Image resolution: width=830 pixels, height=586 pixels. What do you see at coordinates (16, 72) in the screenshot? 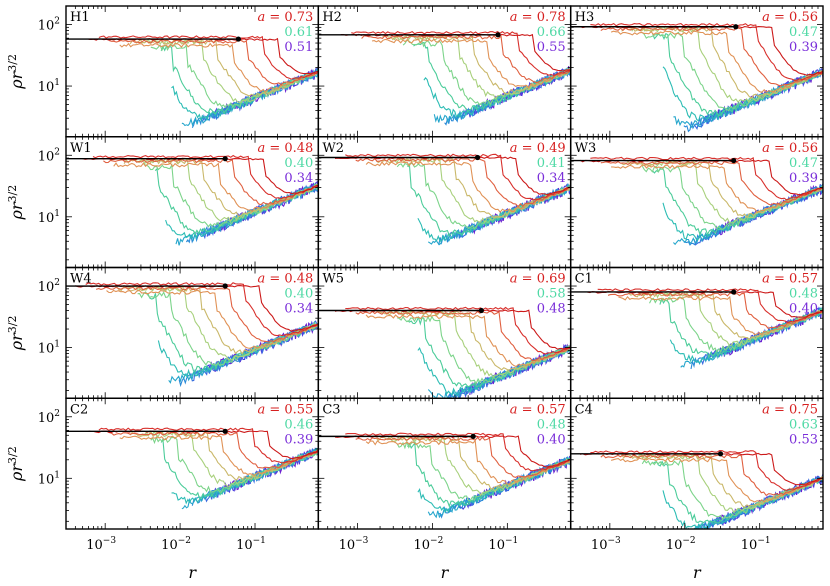
I see `y-axis-label: ρr3/2` at bounding box center [16, 72].